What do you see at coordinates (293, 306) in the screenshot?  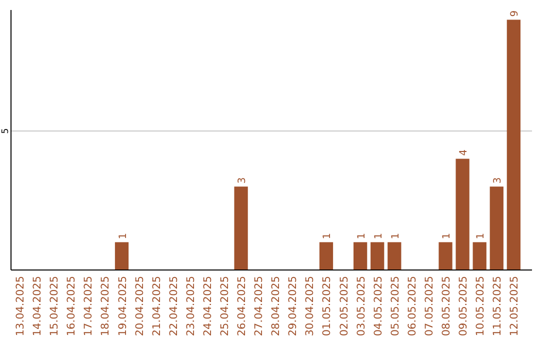 I see `x-tick-label: 29.04.2025` at bounding box center [293, 306].